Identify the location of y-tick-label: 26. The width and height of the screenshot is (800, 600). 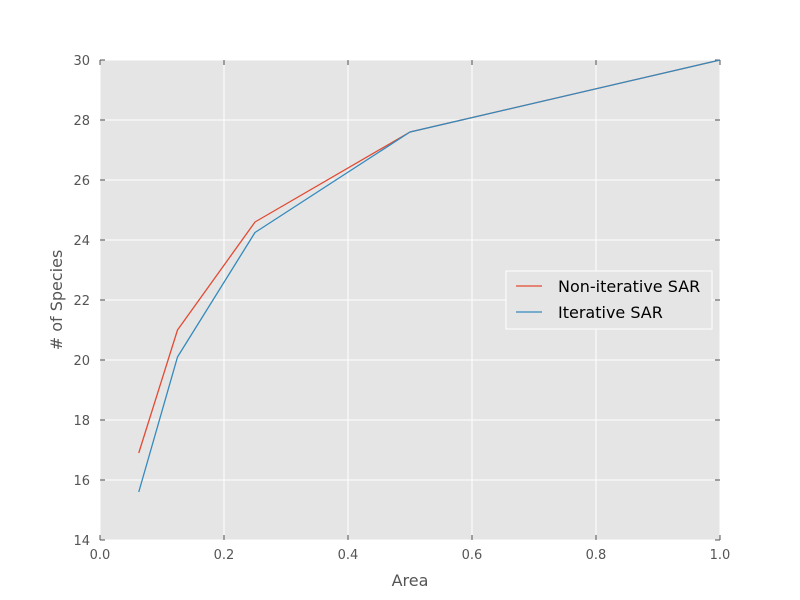
(81, 181).